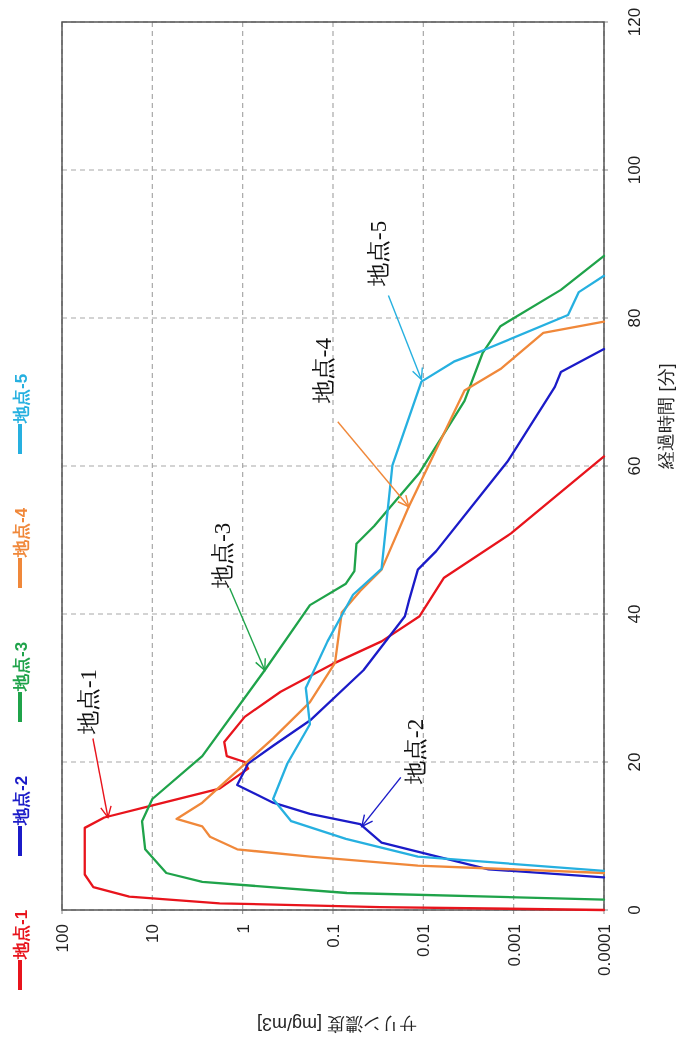  Describe the element at coordinates (604, 950) in the screenshot. I see `x-tick-label: 0.0001` at that location.